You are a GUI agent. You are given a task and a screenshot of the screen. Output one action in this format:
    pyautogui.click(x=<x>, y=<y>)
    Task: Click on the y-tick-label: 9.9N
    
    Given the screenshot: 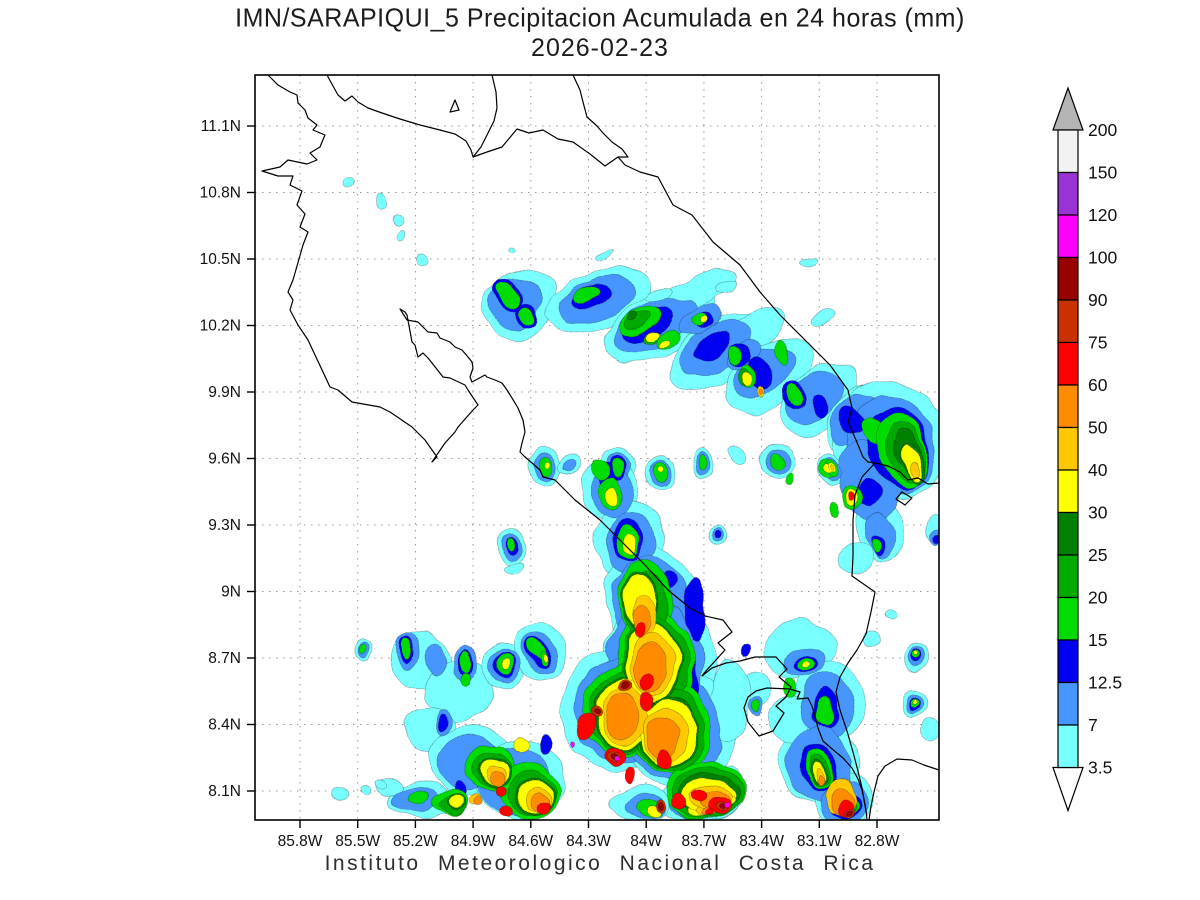 What is the action you would take?
    pyautogui.click(x=224, y=392)
    